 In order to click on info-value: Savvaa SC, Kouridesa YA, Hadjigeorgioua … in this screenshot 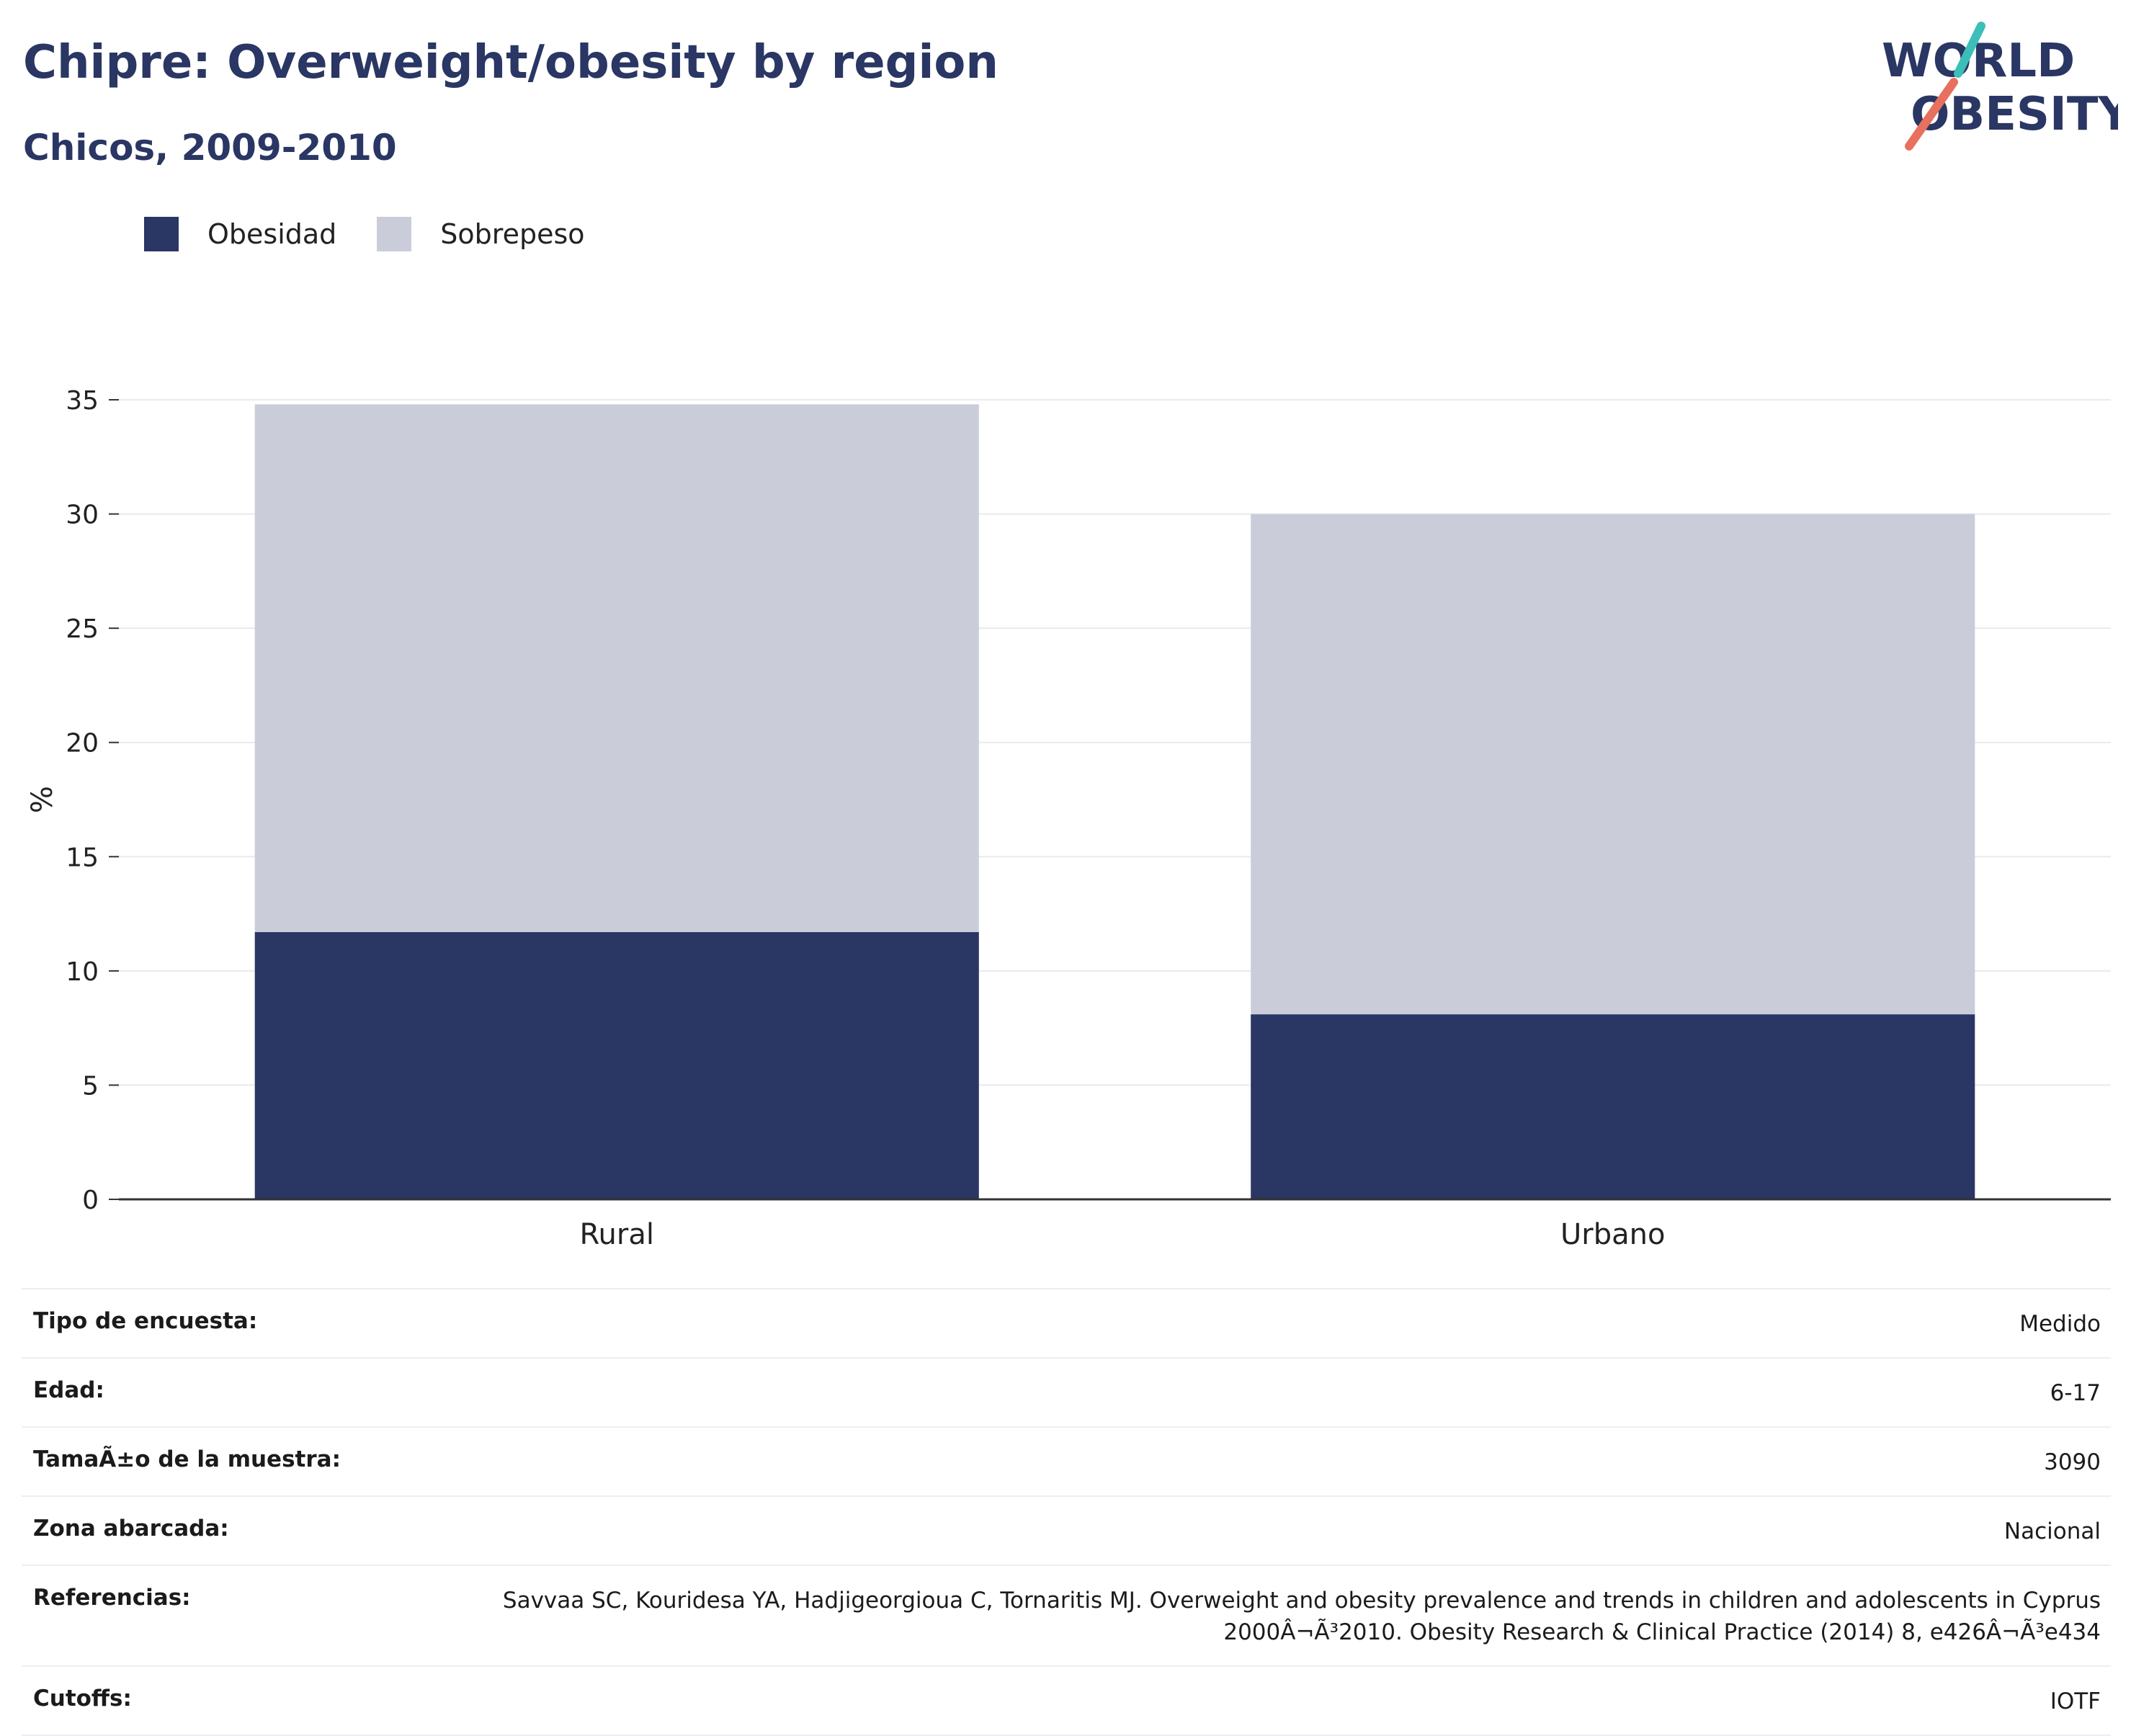, I will do `click(1301, 1617)`.